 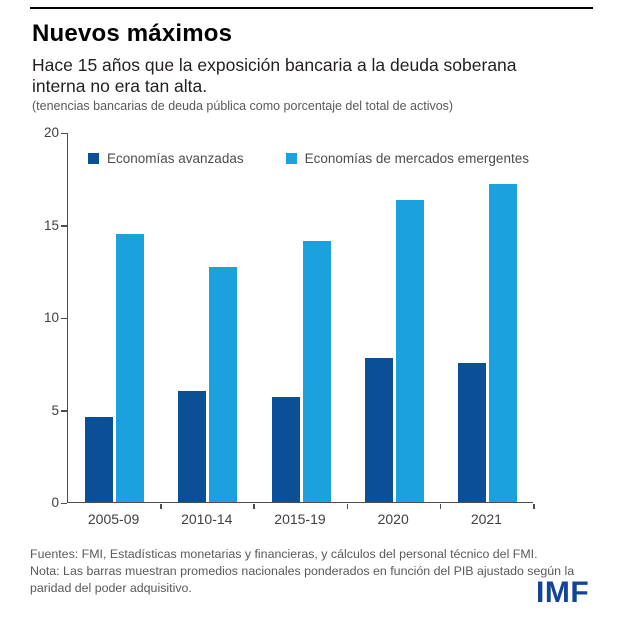 I want to click on x-axis-category-label: 2005-09, so click(x=113, y=519).